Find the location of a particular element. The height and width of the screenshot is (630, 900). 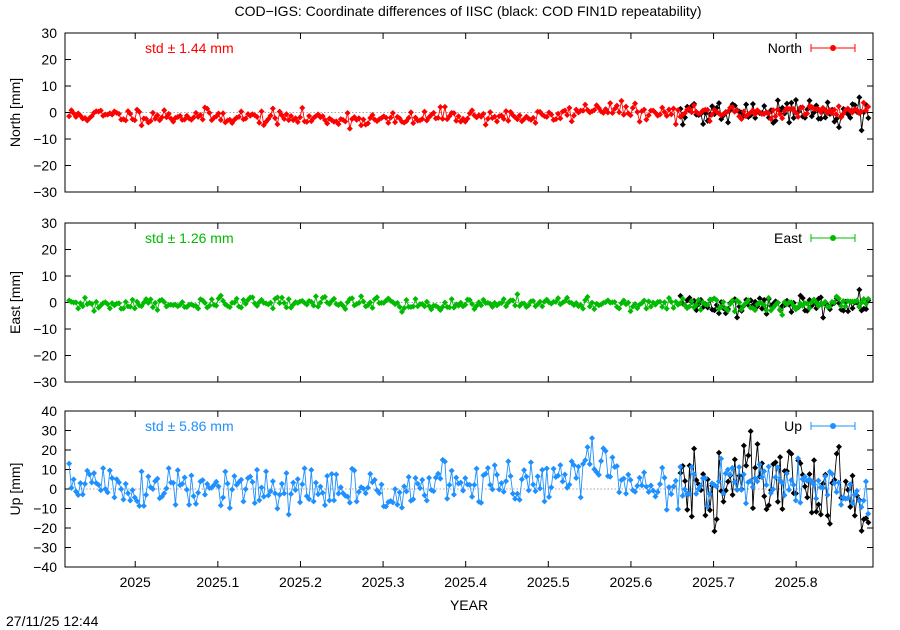

east-series is located at coordinates (469, 304).